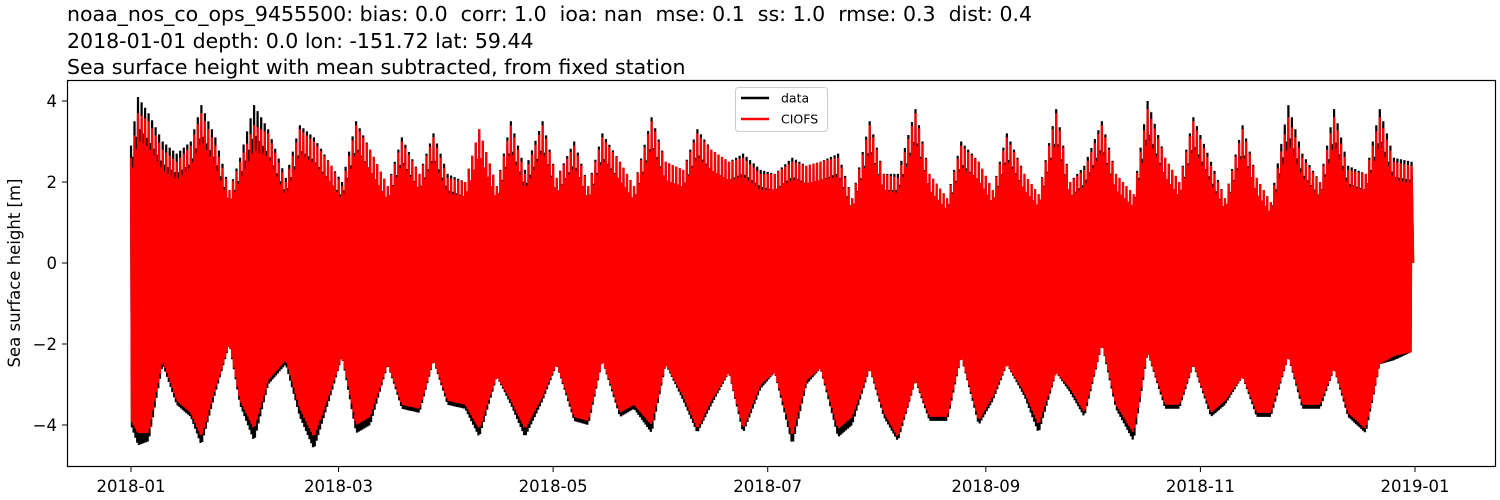 The width and height of the screenshot is (1500, 500). What do you see at coordinates (767, 486) in the screenshot?
I see `x-tick-label: 2018-07` at bounding box center [767, 486].